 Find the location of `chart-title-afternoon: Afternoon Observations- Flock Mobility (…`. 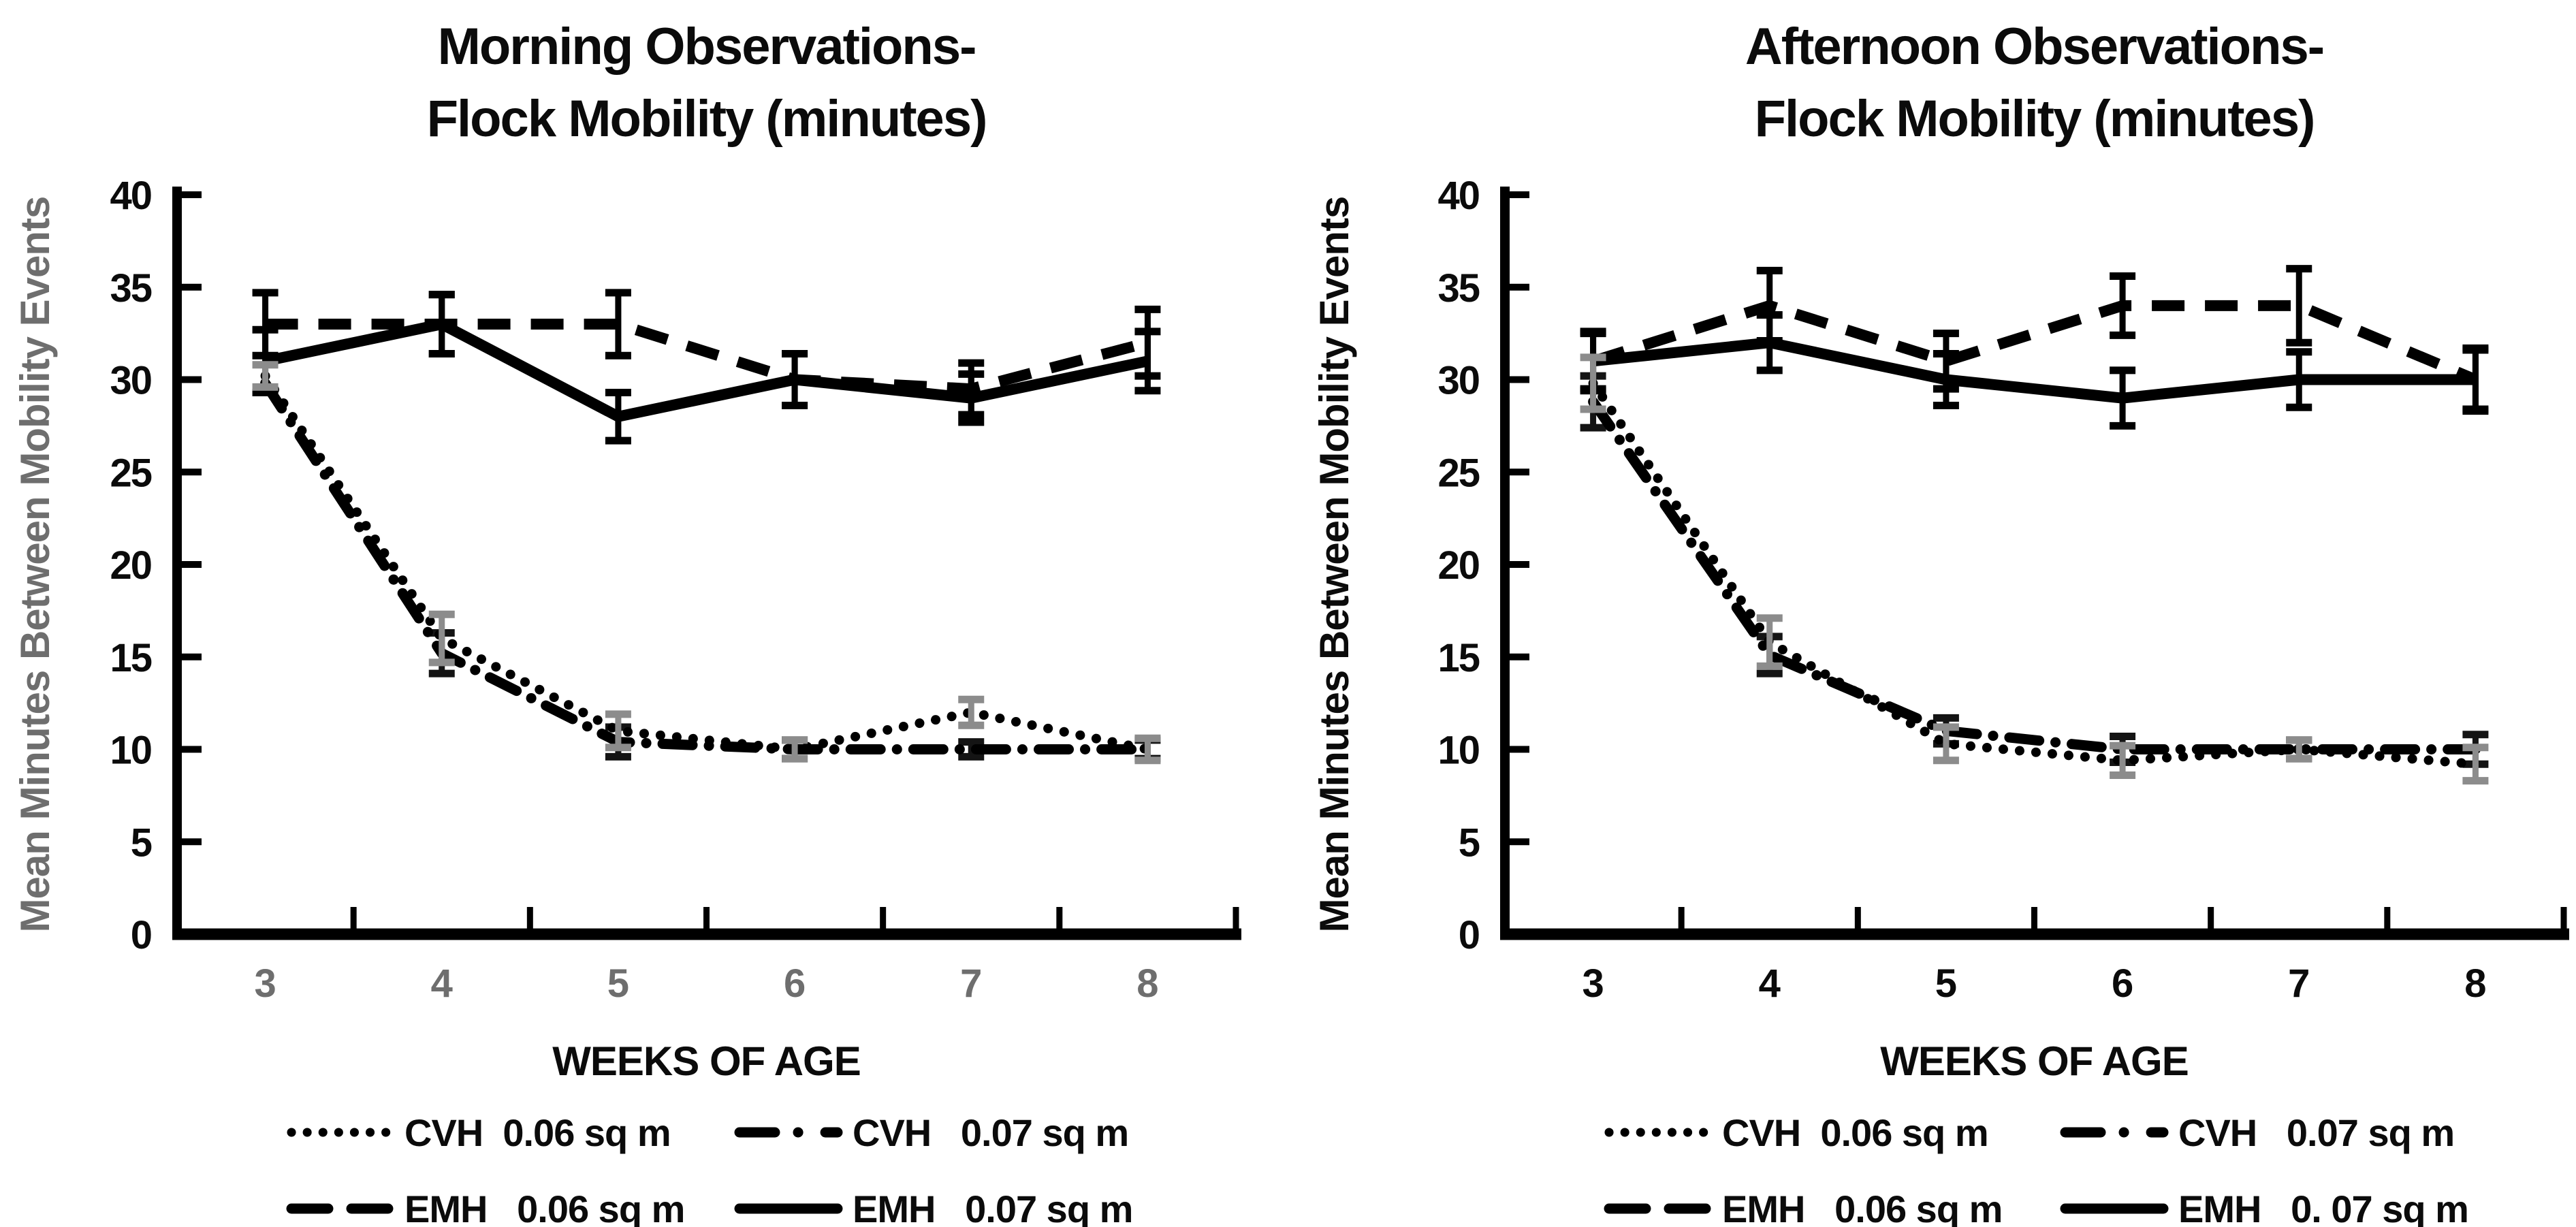

chart-title-afternoon: Afternoon Observations- Flock Mobility (… is located at coordinates (2006, 83).